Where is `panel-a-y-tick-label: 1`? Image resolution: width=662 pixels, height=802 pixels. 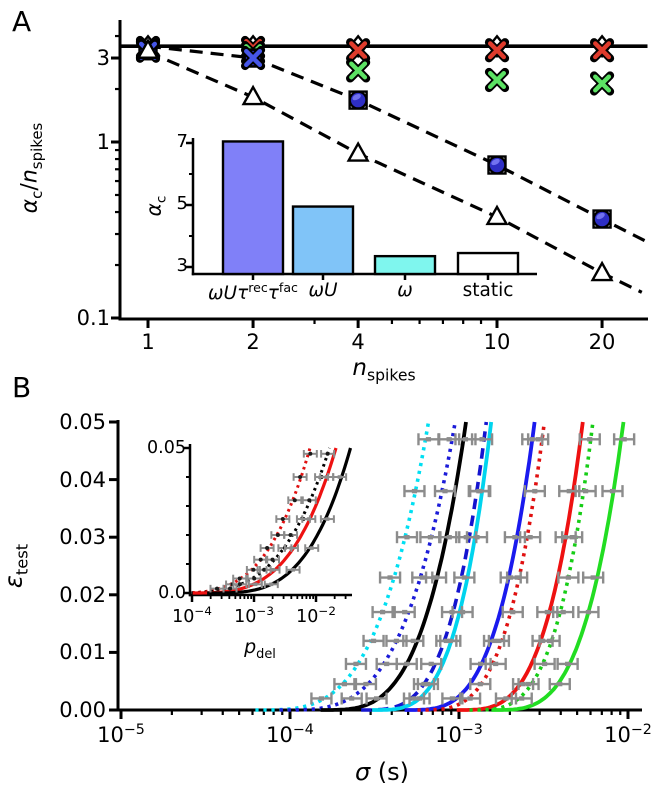
panel-a-y-tick-label: 1 is located at coordinates (103, 142).